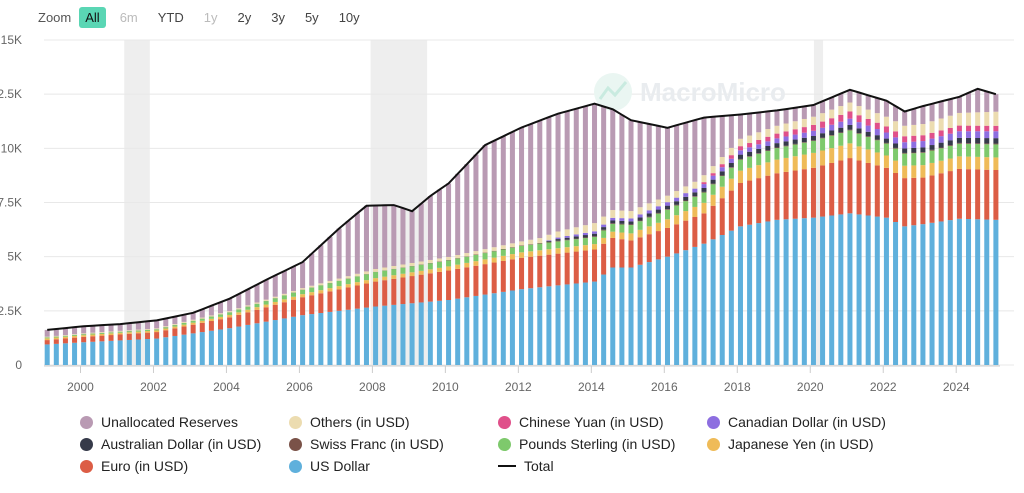 The height and width of the screenshot is (493, 1024). I want to click on legend-item-others: Others (in USD), so click(349, 422).